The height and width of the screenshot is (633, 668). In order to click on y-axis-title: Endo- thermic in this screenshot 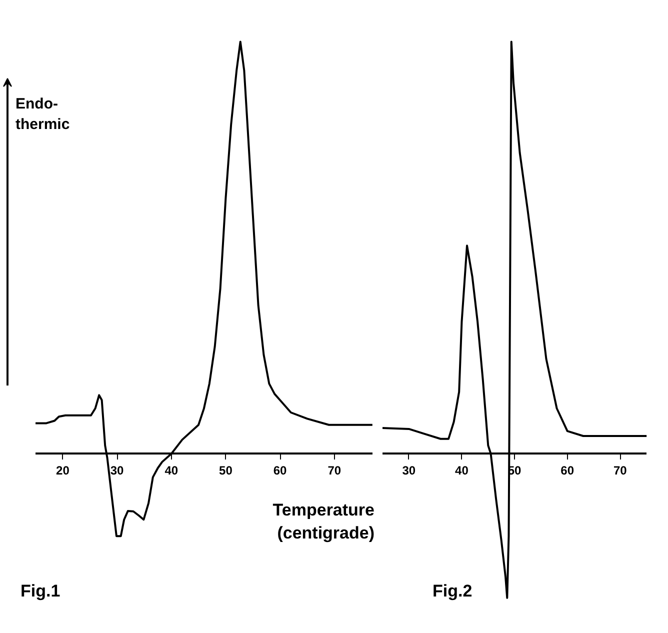, I will do `click(43, 114)`.